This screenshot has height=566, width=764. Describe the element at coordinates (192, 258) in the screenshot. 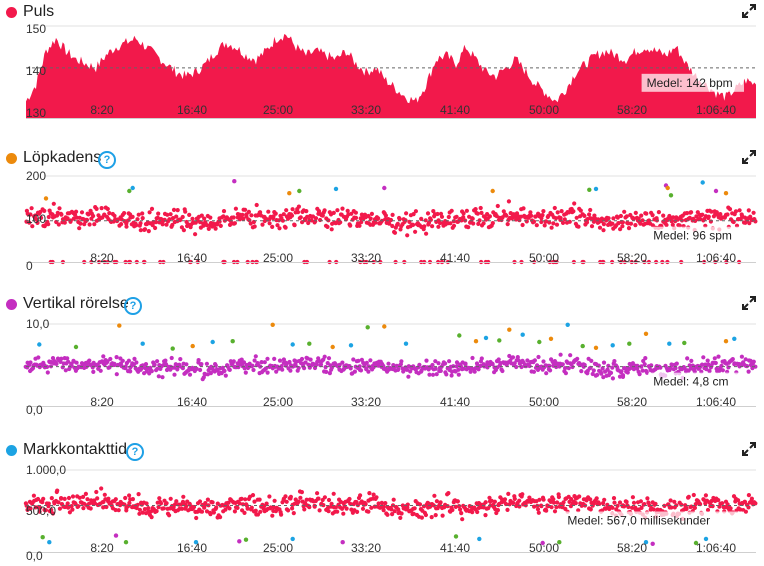

I see `x-tick-label: 16:40` at that location.